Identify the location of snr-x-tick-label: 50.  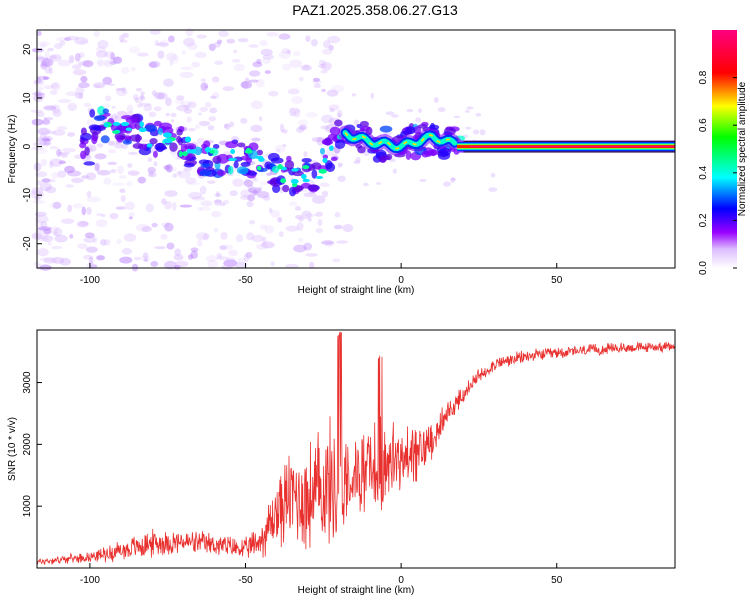
(557, 580).